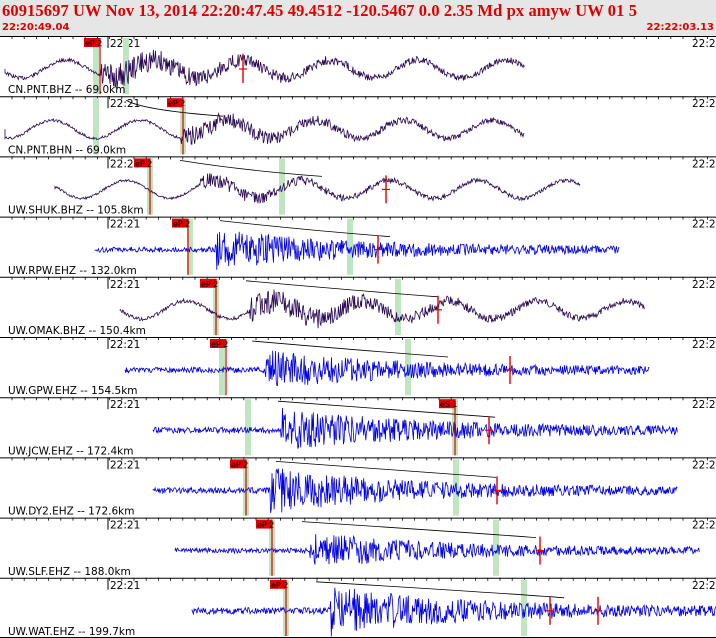  What do you see at coordinates (66, 90) in the screenshot?
I see `station-label: CN.PNT.BHZ -- 69.0km` at bounding box center [66, 90].